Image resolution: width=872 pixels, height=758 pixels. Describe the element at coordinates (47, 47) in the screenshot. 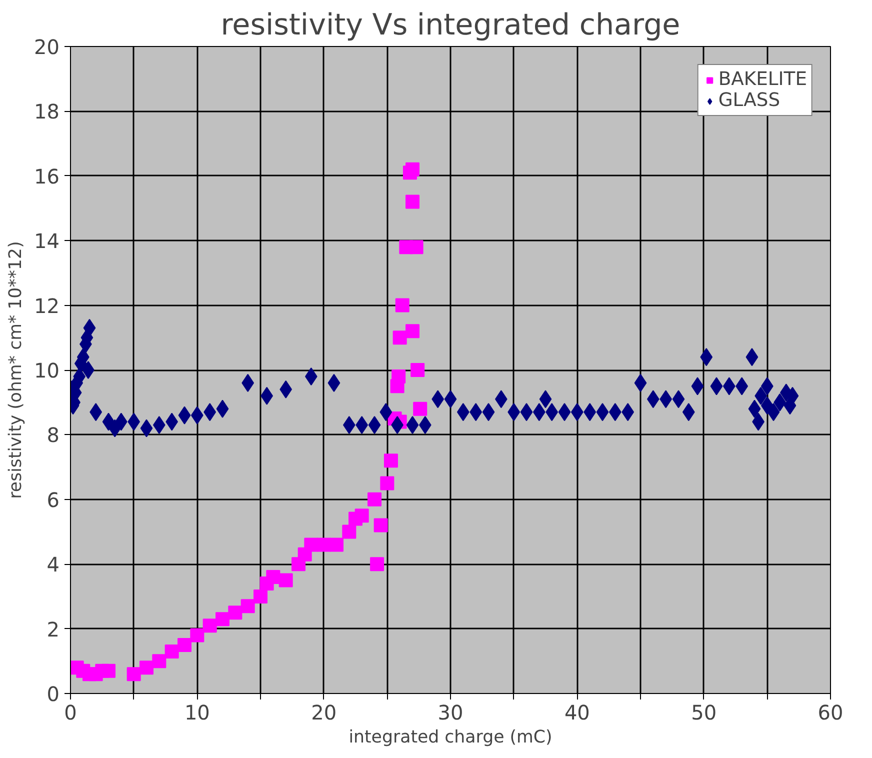

I see `y-tick-label: 20` at that location.